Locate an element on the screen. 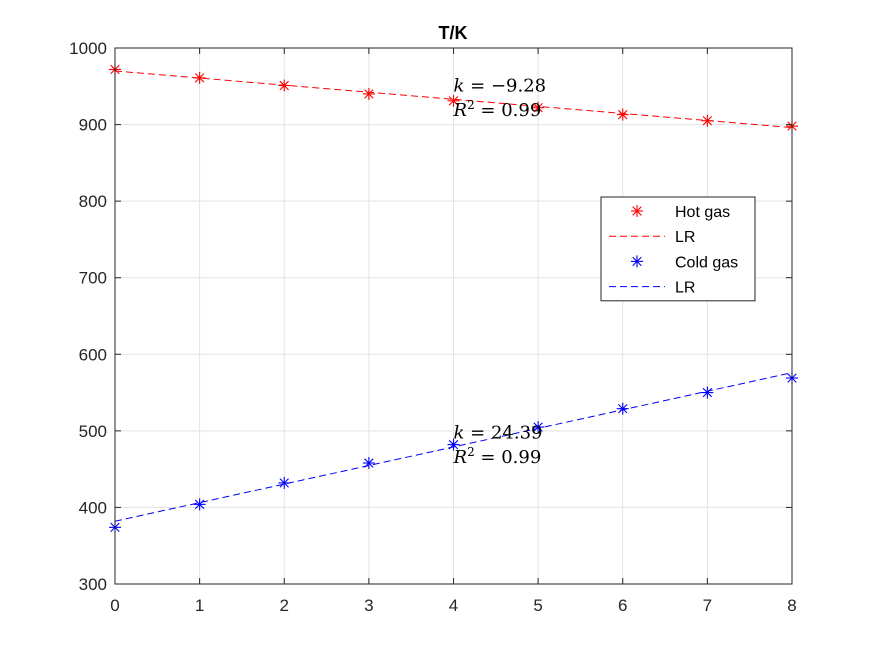  x-tick-label: 0 is located at coordinates (114, 605).